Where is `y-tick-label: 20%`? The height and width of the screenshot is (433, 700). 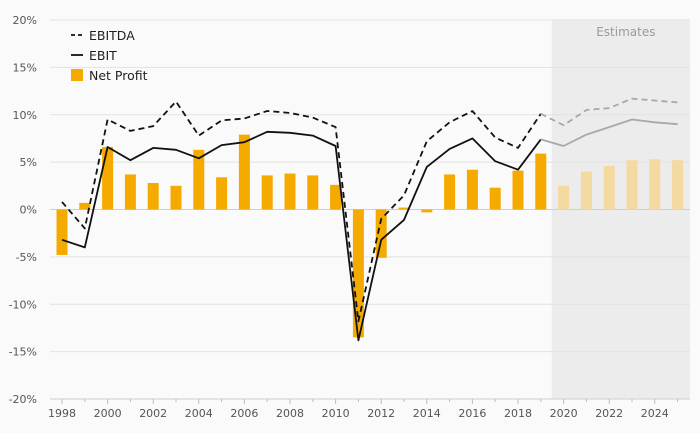 y-tick-label: 20% is located at coordinates (25, 20).